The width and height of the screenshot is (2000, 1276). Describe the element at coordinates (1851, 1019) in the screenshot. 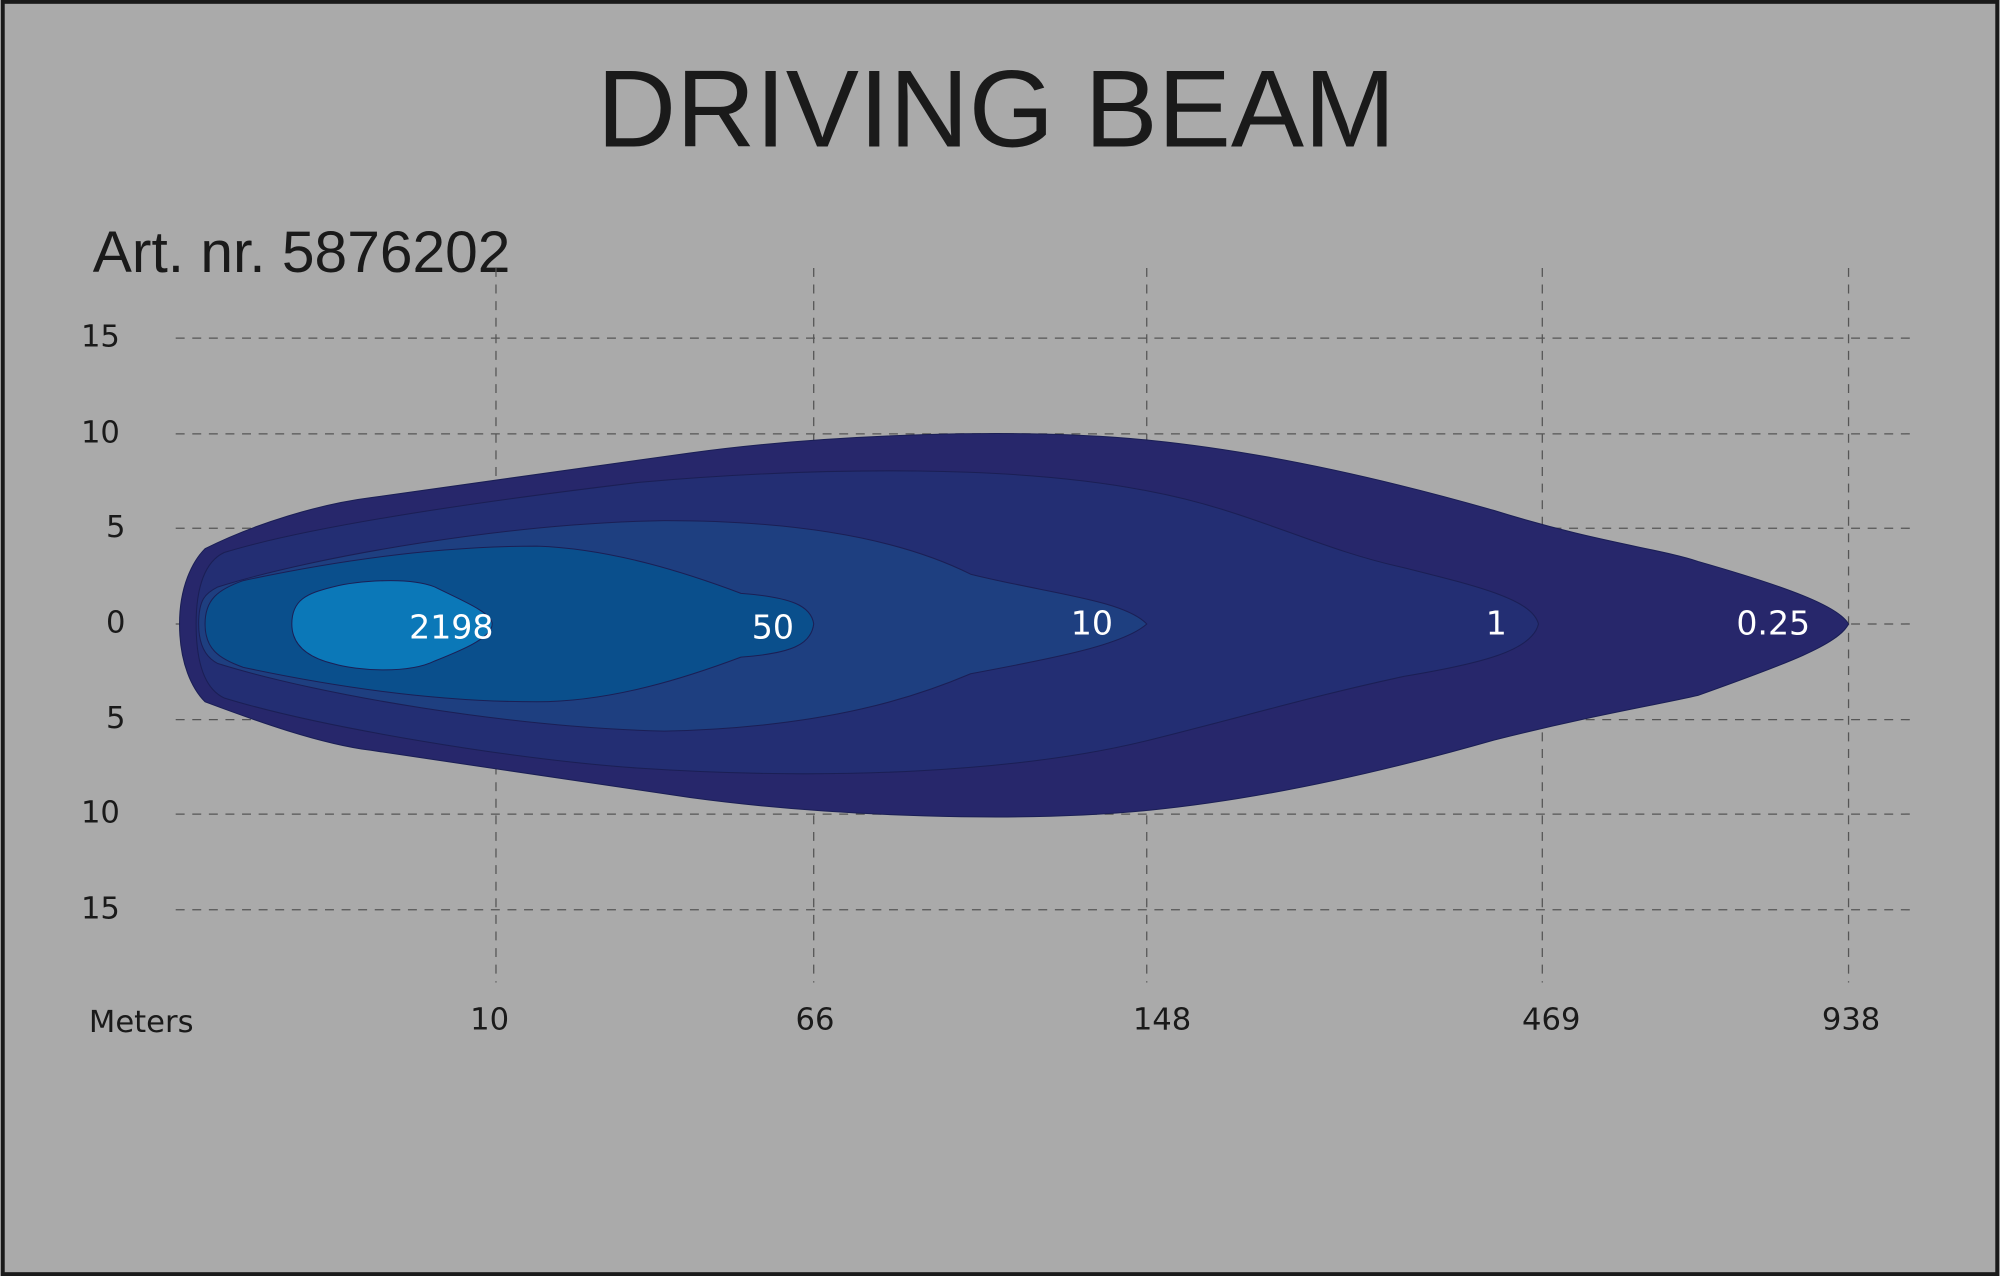

I see `x-label: 938` at that location.